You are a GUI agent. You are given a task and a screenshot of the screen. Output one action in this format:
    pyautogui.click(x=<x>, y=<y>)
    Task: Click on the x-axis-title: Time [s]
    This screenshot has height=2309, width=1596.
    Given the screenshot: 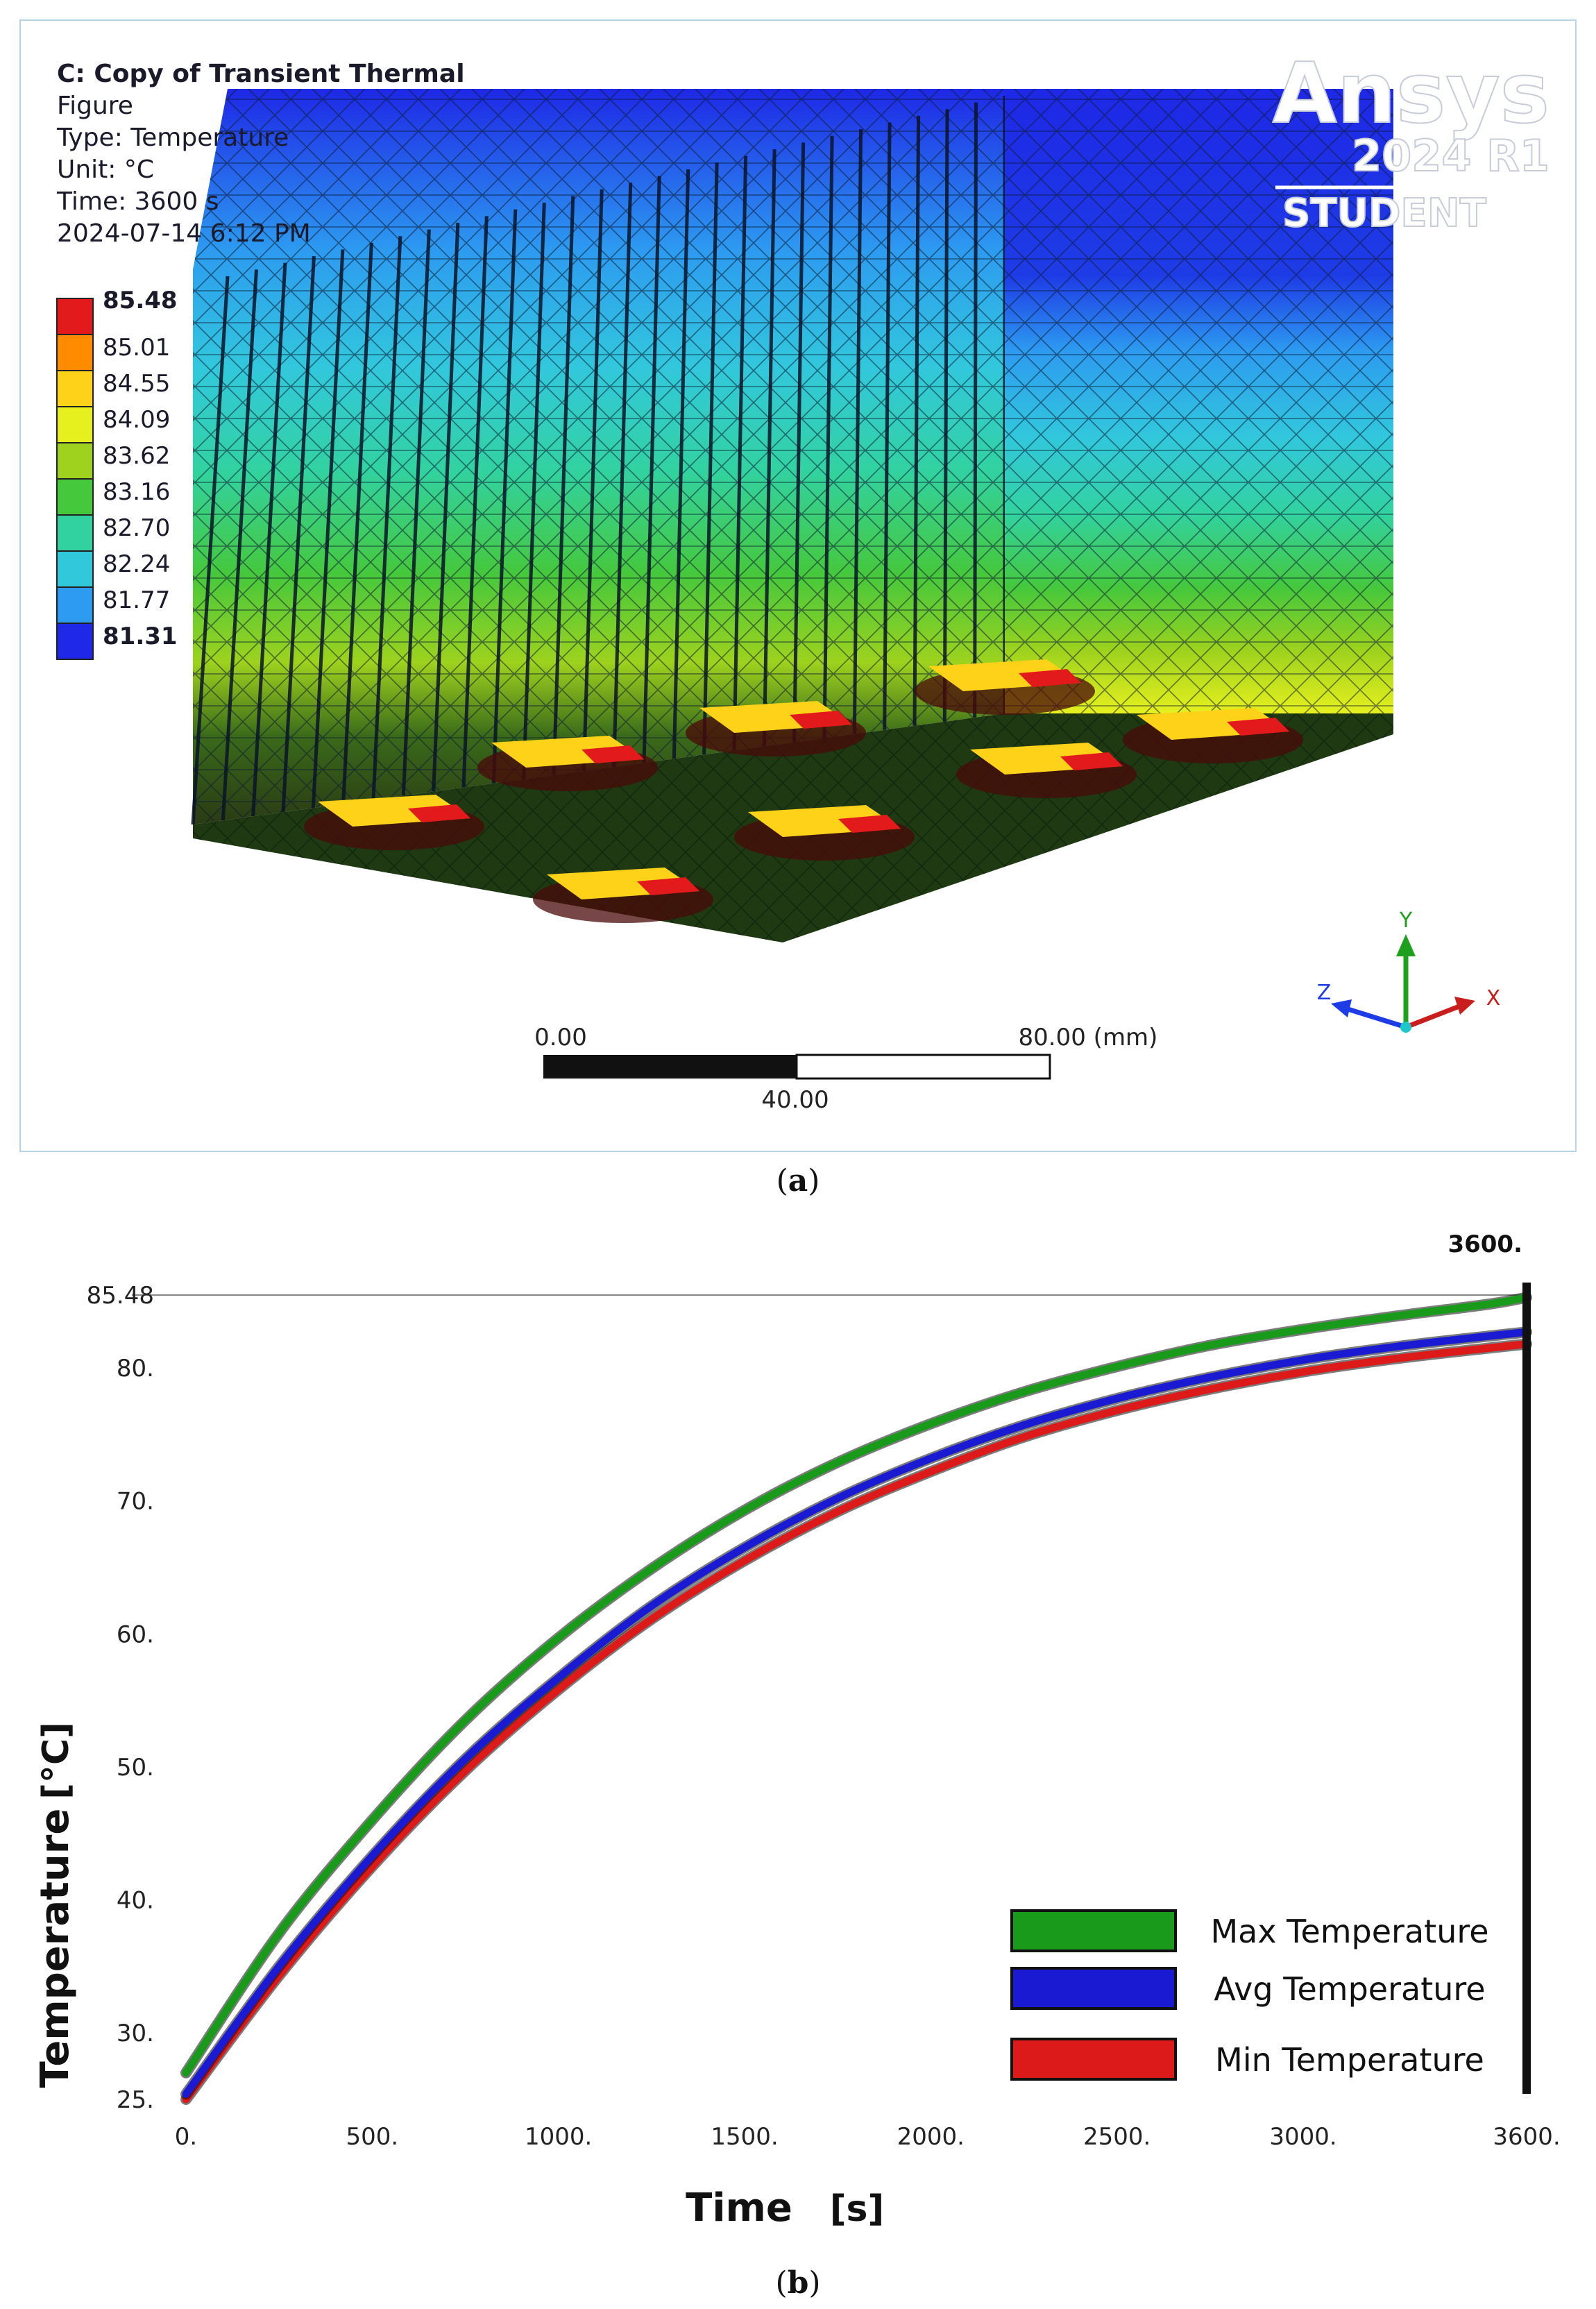 What is the action you would take?
    pyautogui.click(x=785, y=2208)
    